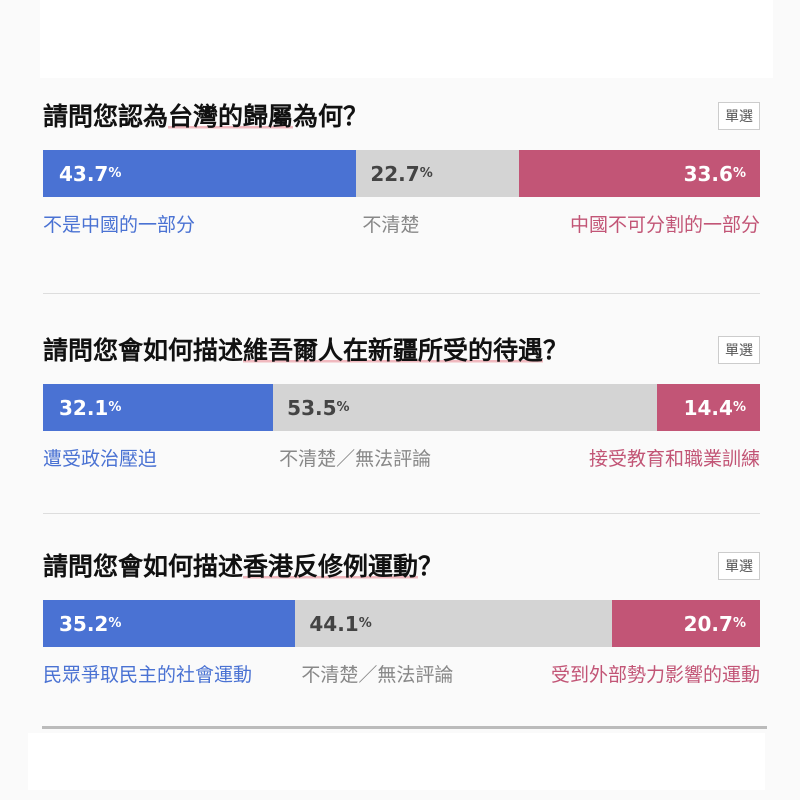  I want to click on value-label: 14.4, so click(708, 407).